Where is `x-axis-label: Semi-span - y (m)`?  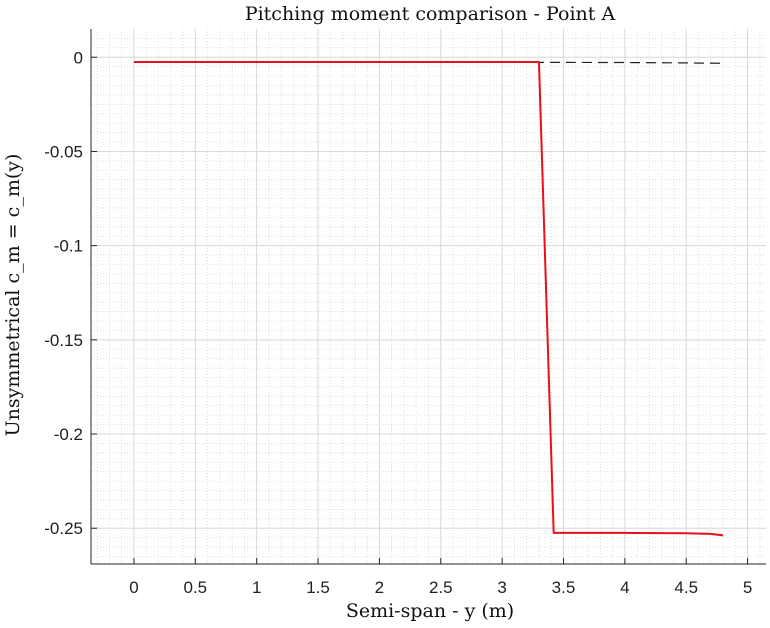 x-axis-label: Semi-span - y (m) is located at coordinates (430, 611).